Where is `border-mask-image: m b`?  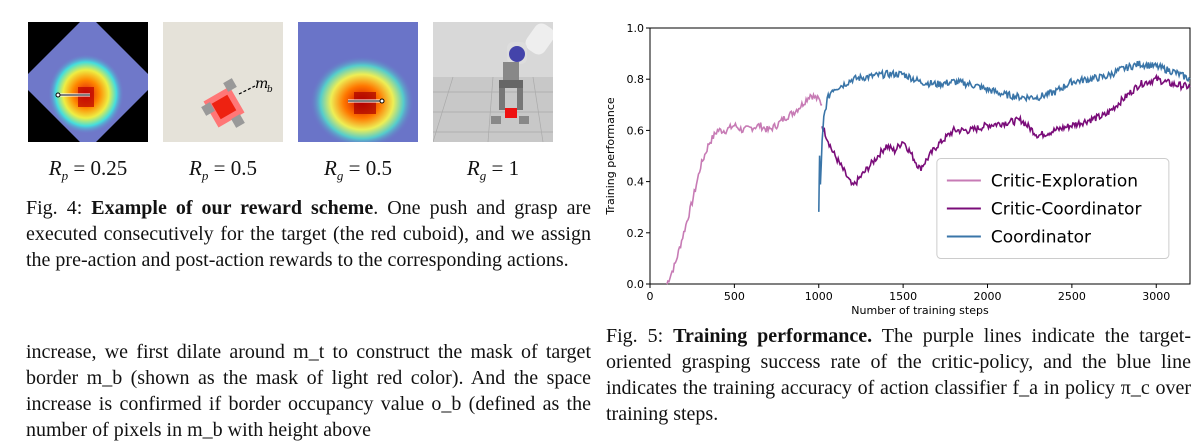 border-mask-image: m b is located at coordinates (223, 82).